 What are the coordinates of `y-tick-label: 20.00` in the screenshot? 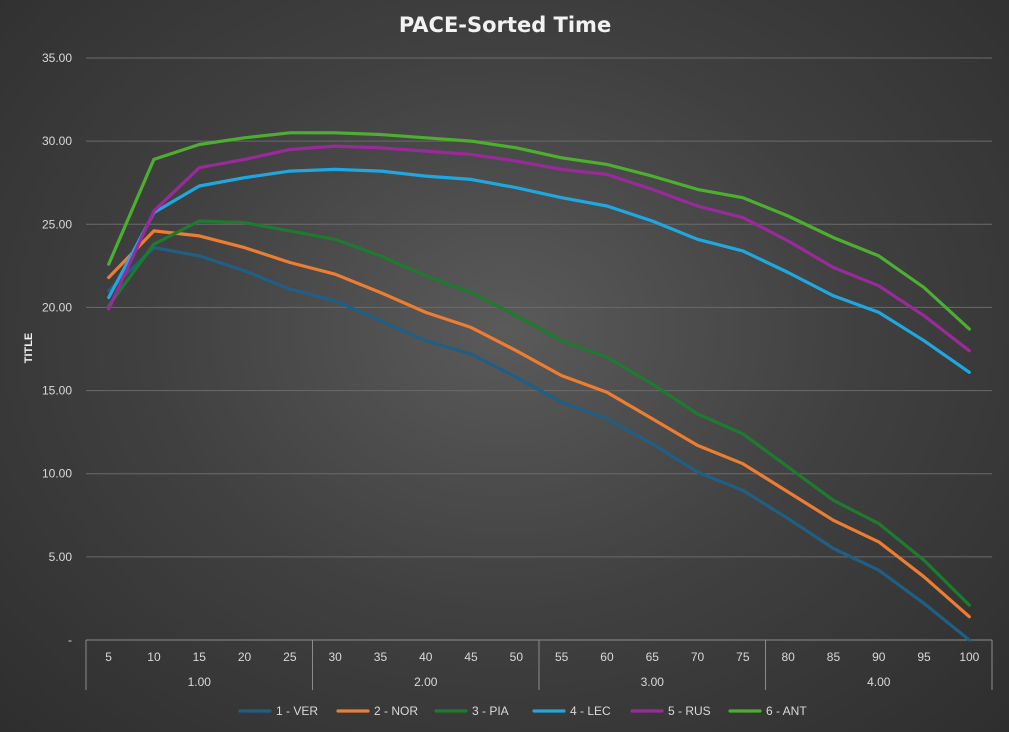 It's located at (57, 307).